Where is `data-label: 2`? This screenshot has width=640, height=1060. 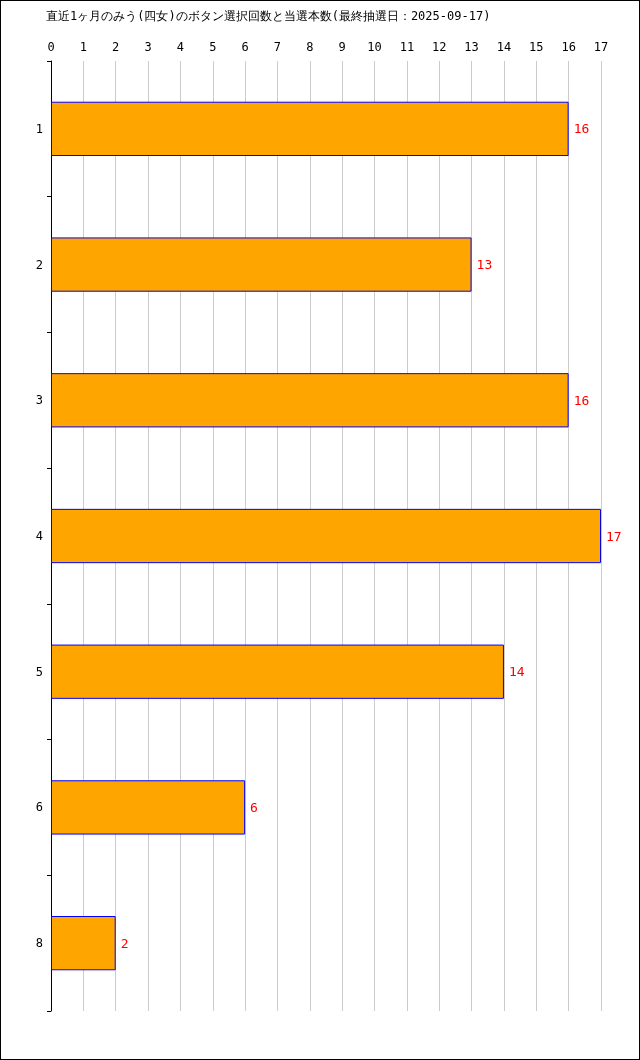 data-label: 2 is located at coordinates (124, 943).